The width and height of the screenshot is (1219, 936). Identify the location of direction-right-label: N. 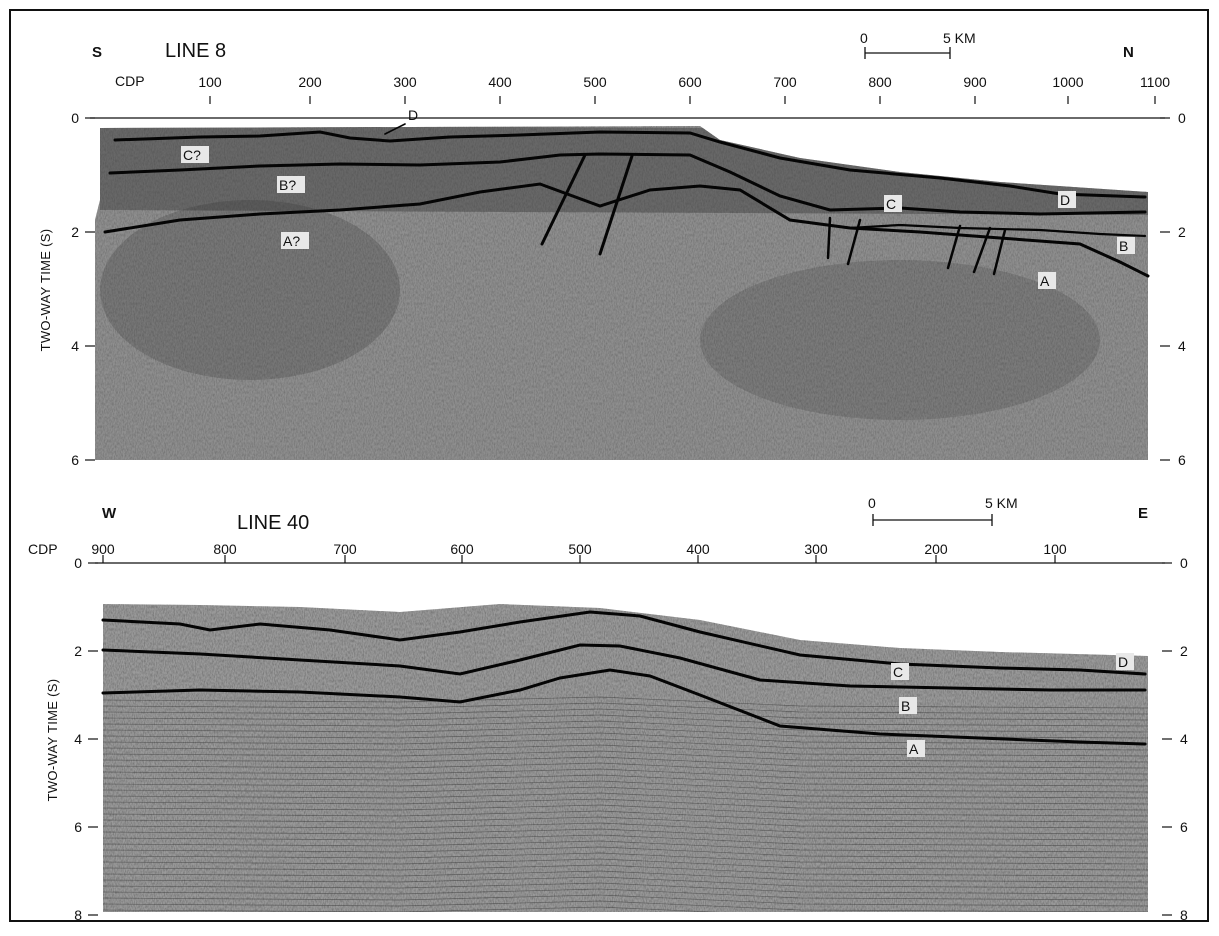
(1128, 52).